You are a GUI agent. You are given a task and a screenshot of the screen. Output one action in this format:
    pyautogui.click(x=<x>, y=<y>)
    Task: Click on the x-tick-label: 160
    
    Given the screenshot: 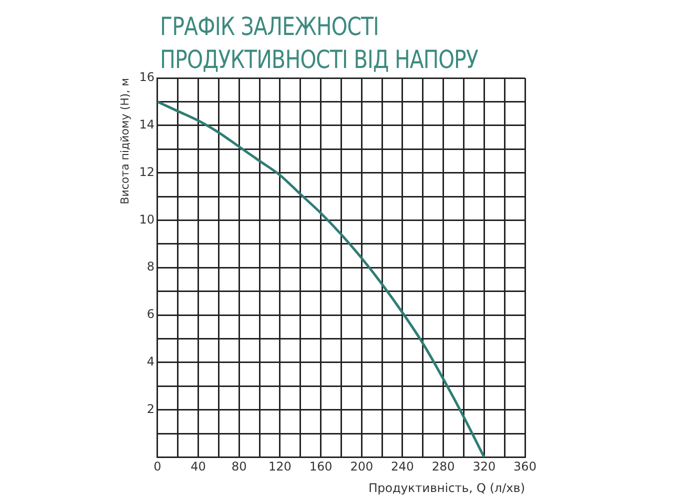 What is the action you would take?
    pyautogui.click(x=320, y=467)
    